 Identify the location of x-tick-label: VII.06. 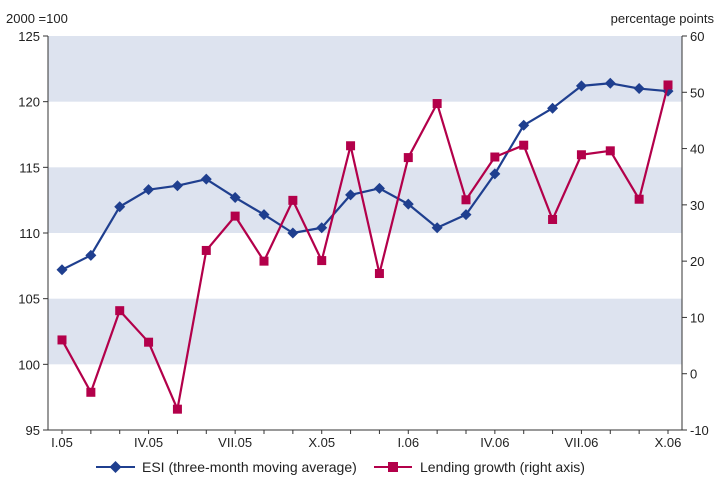
(581, 442).